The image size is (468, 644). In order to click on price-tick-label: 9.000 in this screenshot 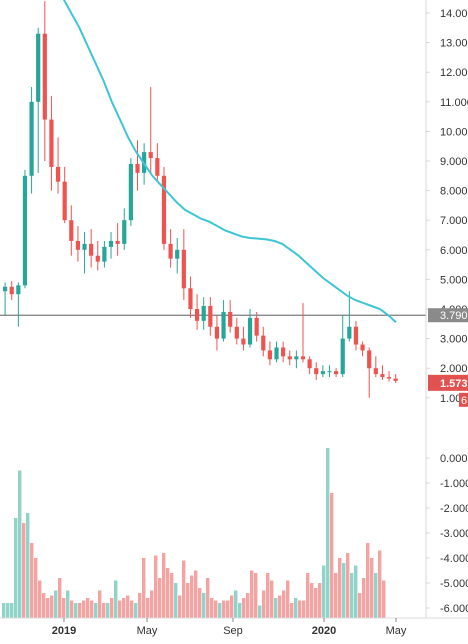, I will do `click(454, 162)`.